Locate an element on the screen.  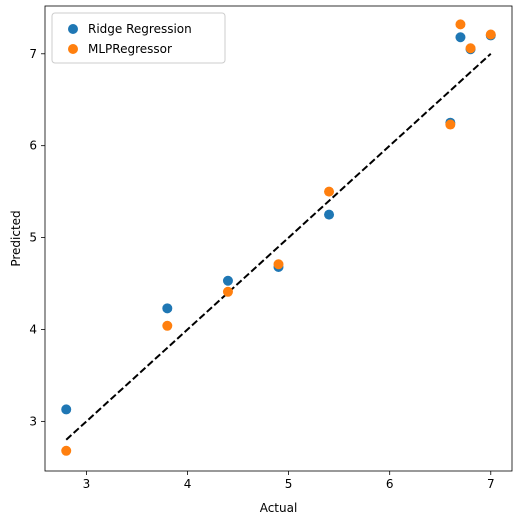
legend: Ridge Regression MLPRegressor is located at coordinates (138, 38).